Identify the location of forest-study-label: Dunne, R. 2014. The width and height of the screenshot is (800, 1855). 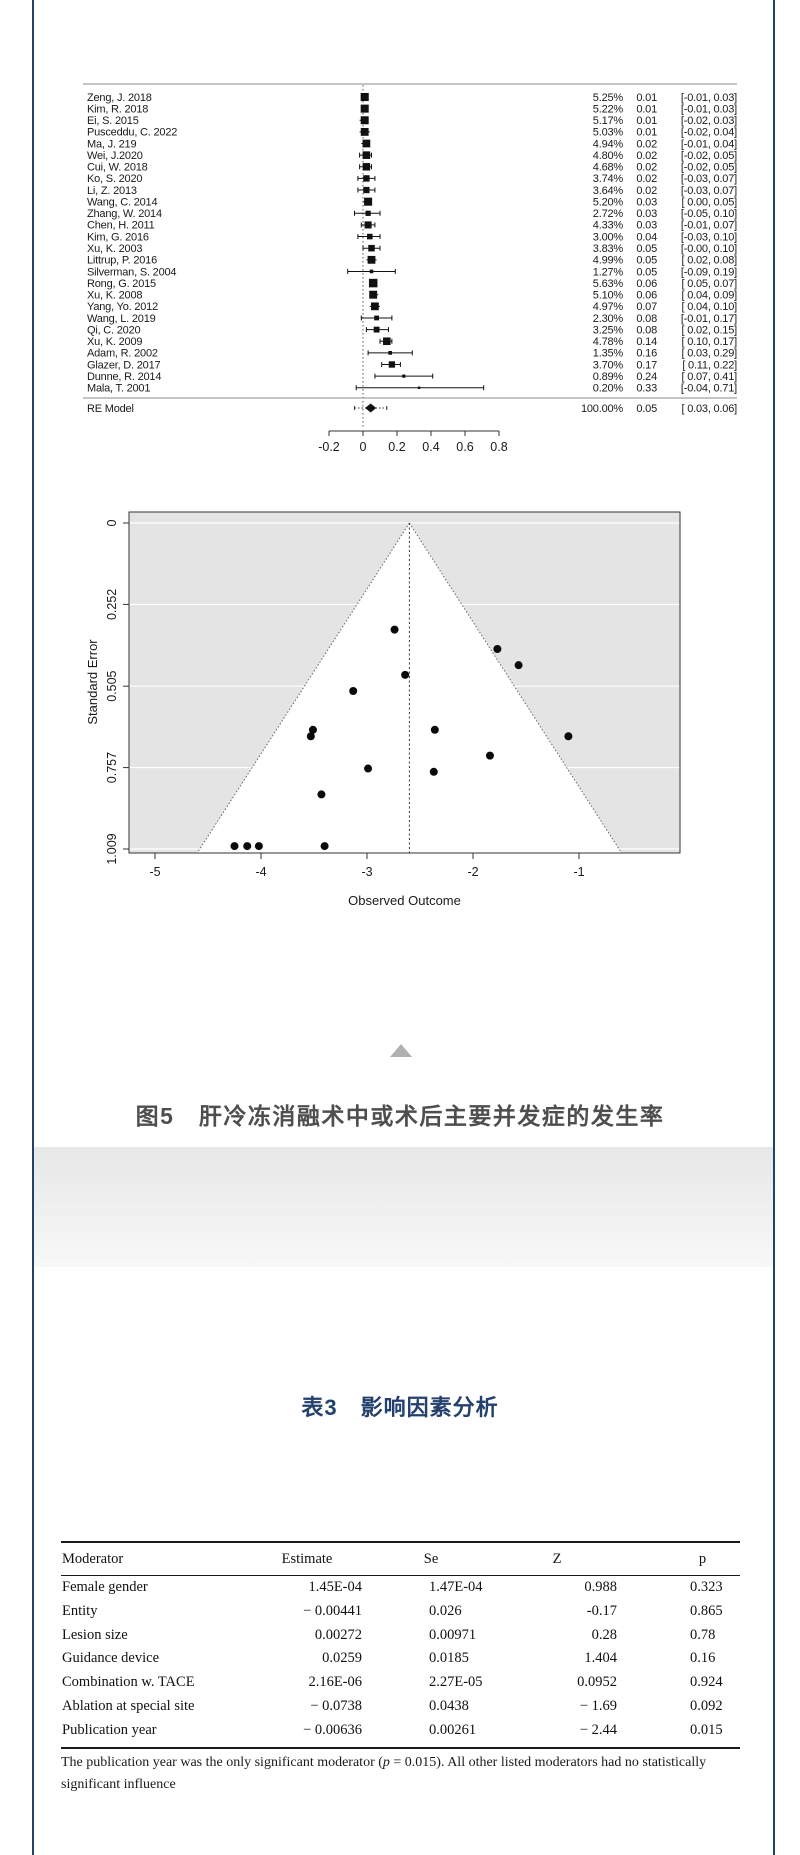
(124, 377).